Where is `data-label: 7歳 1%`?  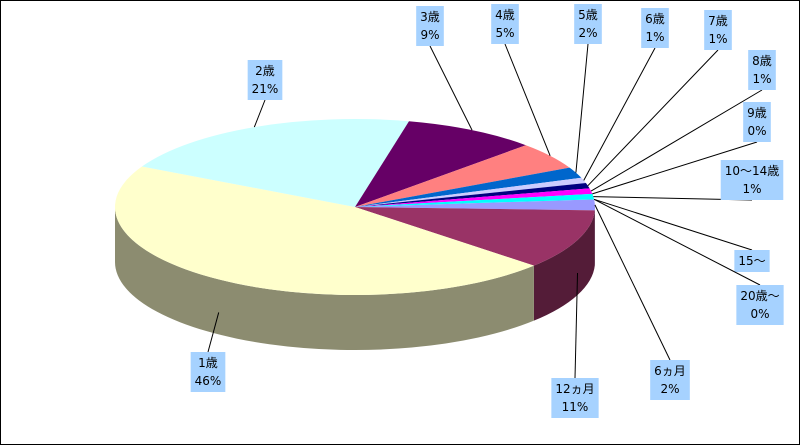 data-label: 7歳 1% is located at coordinates (659, 98).